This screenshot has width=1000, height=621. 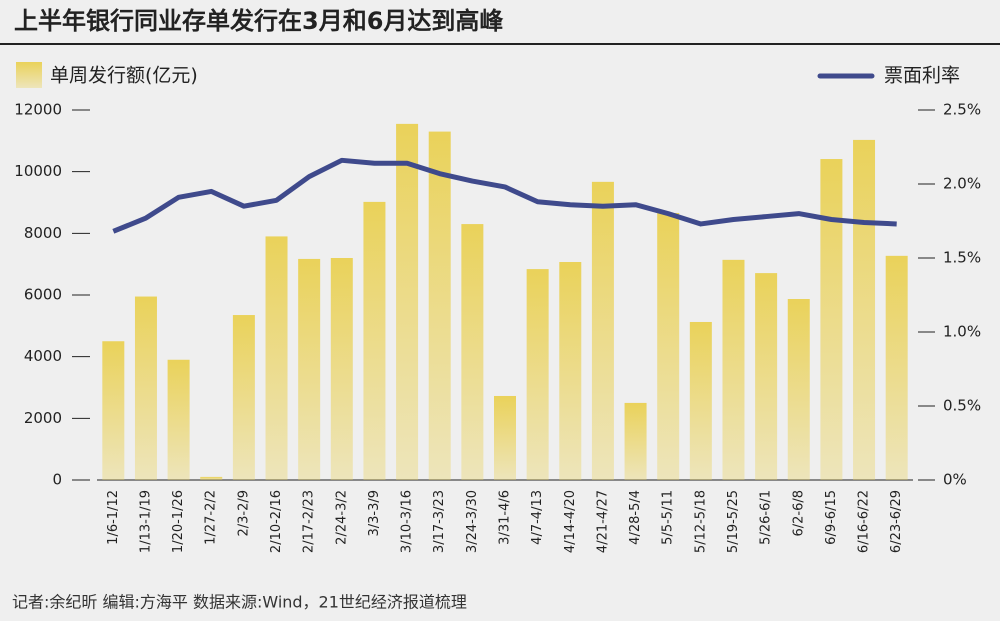 I want to click on chart-title: 上半年银行同业存单发行在3月和6月达到高峰, so click(x=258, y=21).